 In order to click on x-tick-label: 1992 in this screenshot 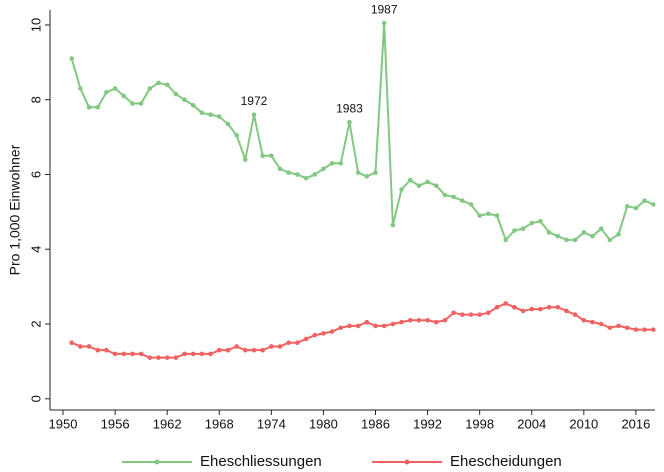, I will do `click(427, 423)`.